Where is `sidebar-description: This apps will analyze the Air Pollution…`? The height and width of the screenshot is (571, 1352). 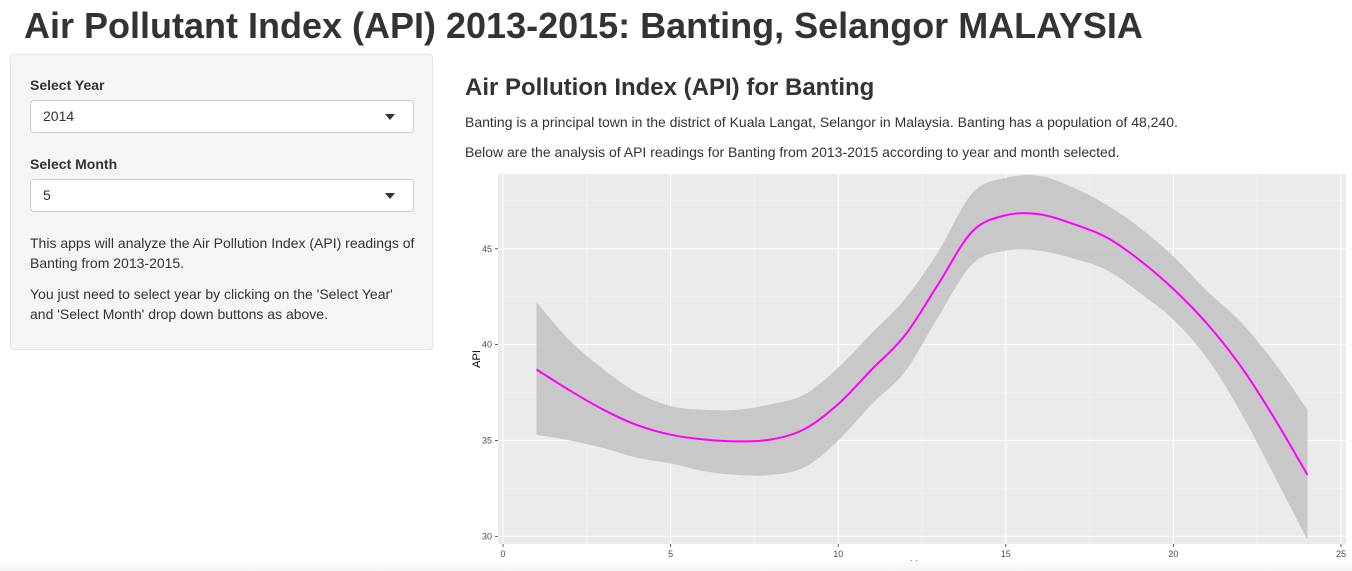
sidebar-description: This apps will analyze the Air Pollution… is located at coordinates (222, 253).